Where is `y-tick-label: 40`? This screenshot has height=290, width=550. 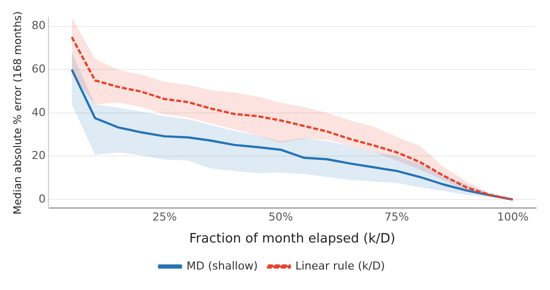
y-tick-label: 40 is located at coordinates (39, 112).